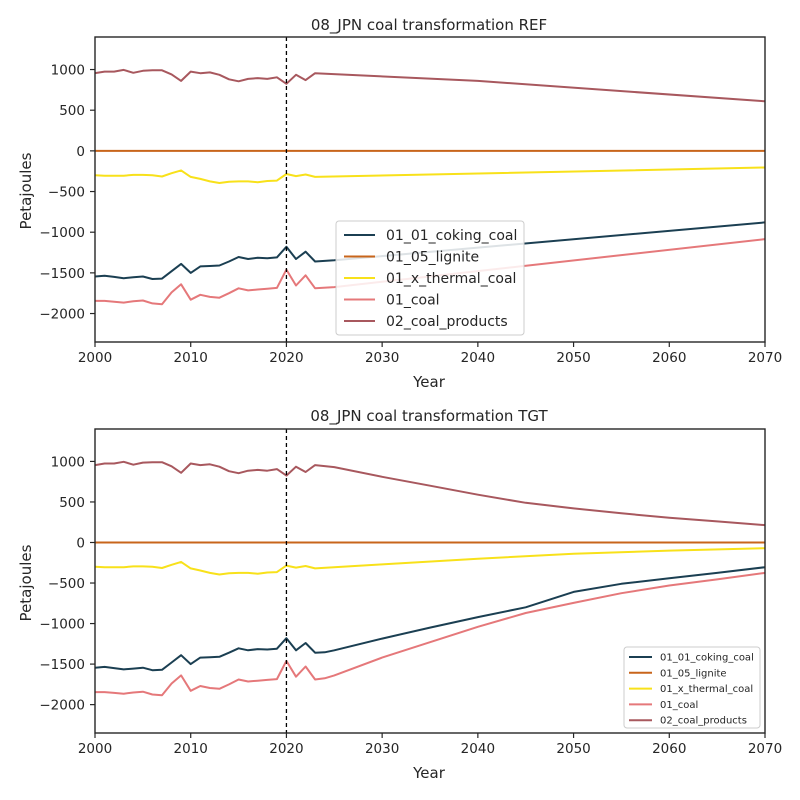  I want to click on chart-title: 08_JPN coal transformation REF, so click(429, 25).